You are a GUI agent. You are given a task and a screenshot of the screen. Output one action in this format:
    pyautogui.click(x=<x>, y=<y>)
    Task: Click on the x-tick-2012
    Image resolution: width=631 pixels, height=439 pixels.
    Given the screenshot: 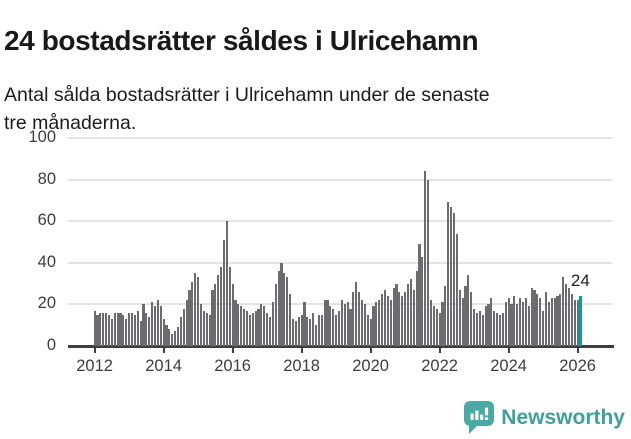 What is the action you would take?
    pyautogui.click(x=94, y=349)
    